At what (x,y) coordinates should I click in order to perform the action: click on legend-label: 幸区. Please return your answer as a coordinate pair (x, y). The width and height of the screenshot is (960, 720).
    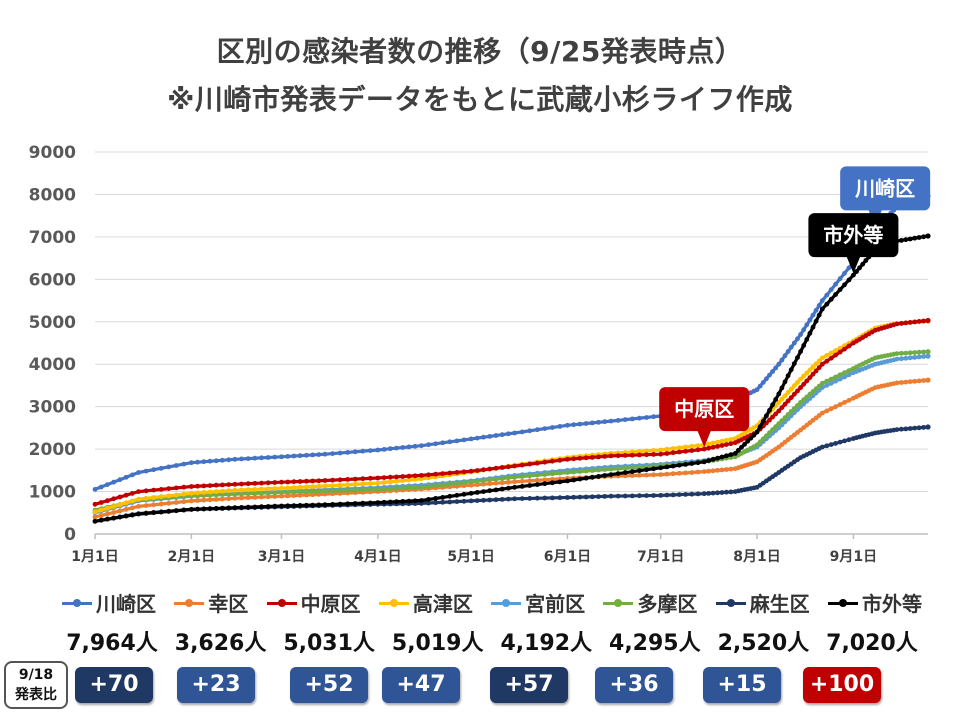
    Looking at the image, I should click on (228, 604).